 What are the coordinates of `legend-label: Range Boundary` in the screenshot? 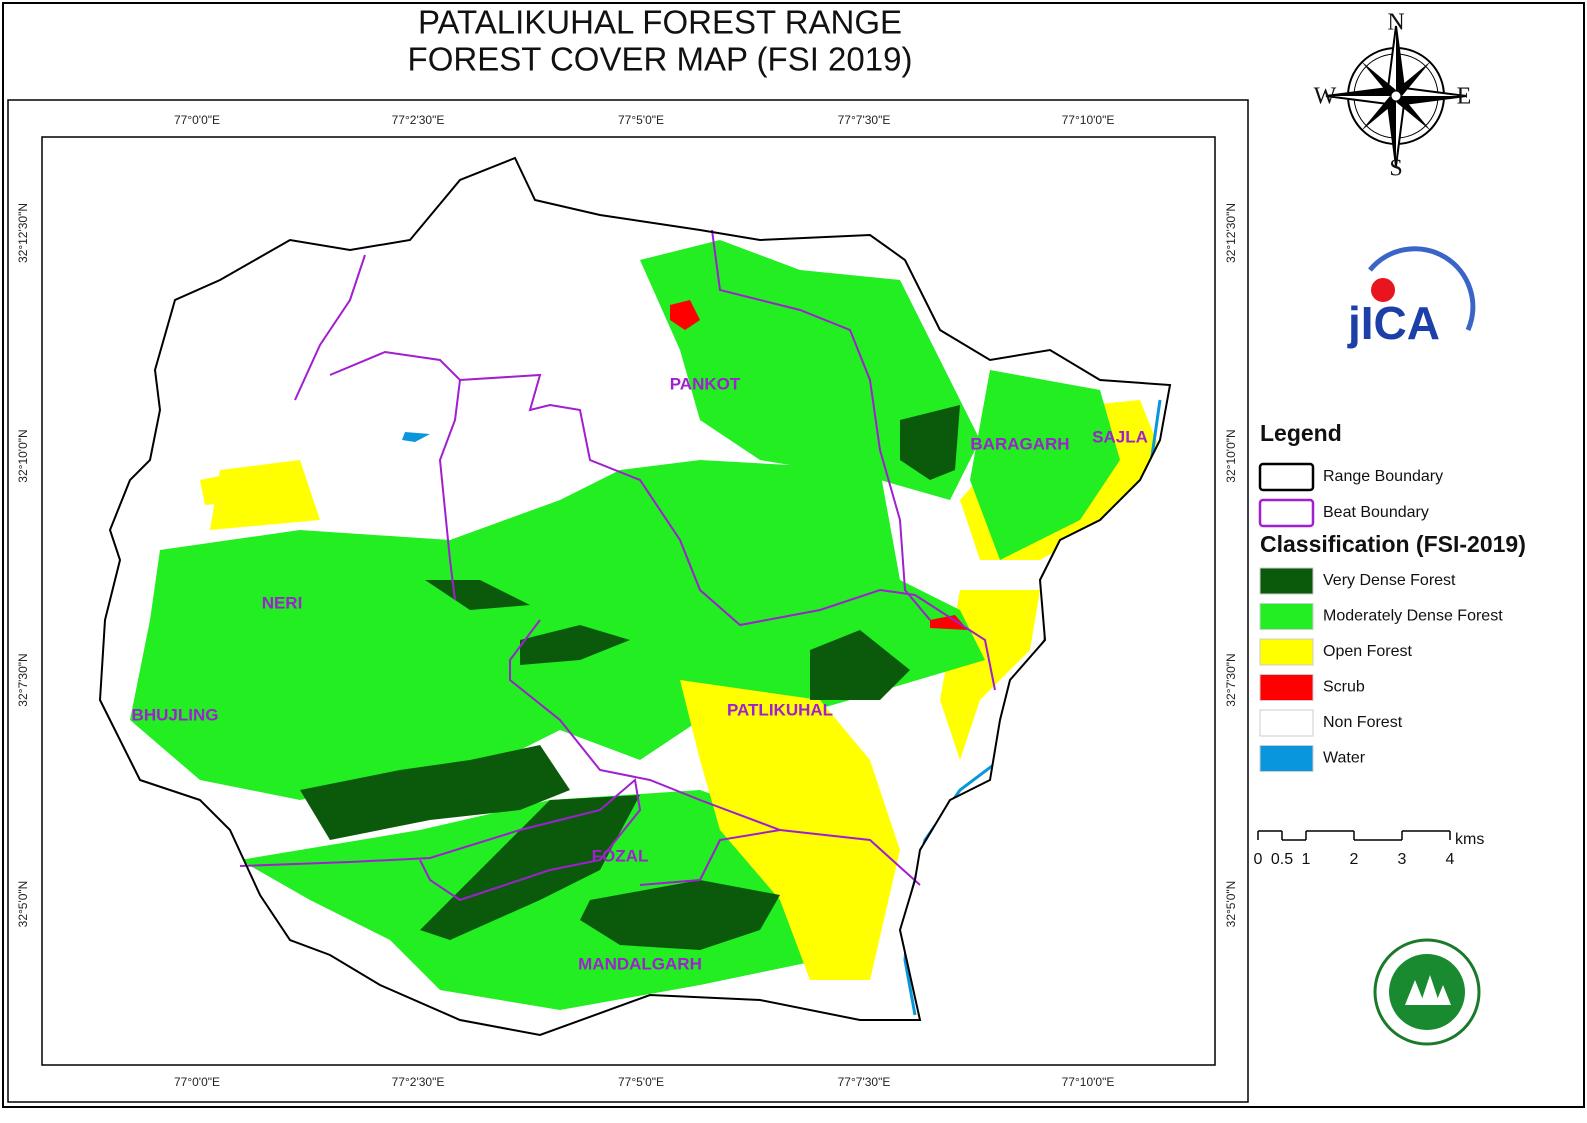 It's located at (1383, 476).